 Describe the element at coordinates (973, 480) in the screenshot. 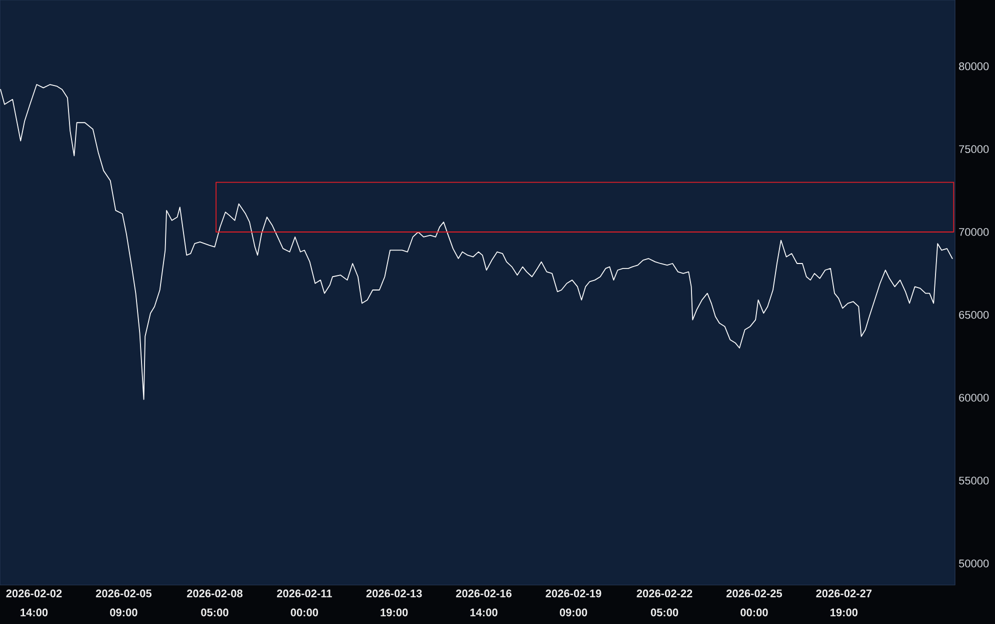

I see `y-tick-label: 55000` at that location.